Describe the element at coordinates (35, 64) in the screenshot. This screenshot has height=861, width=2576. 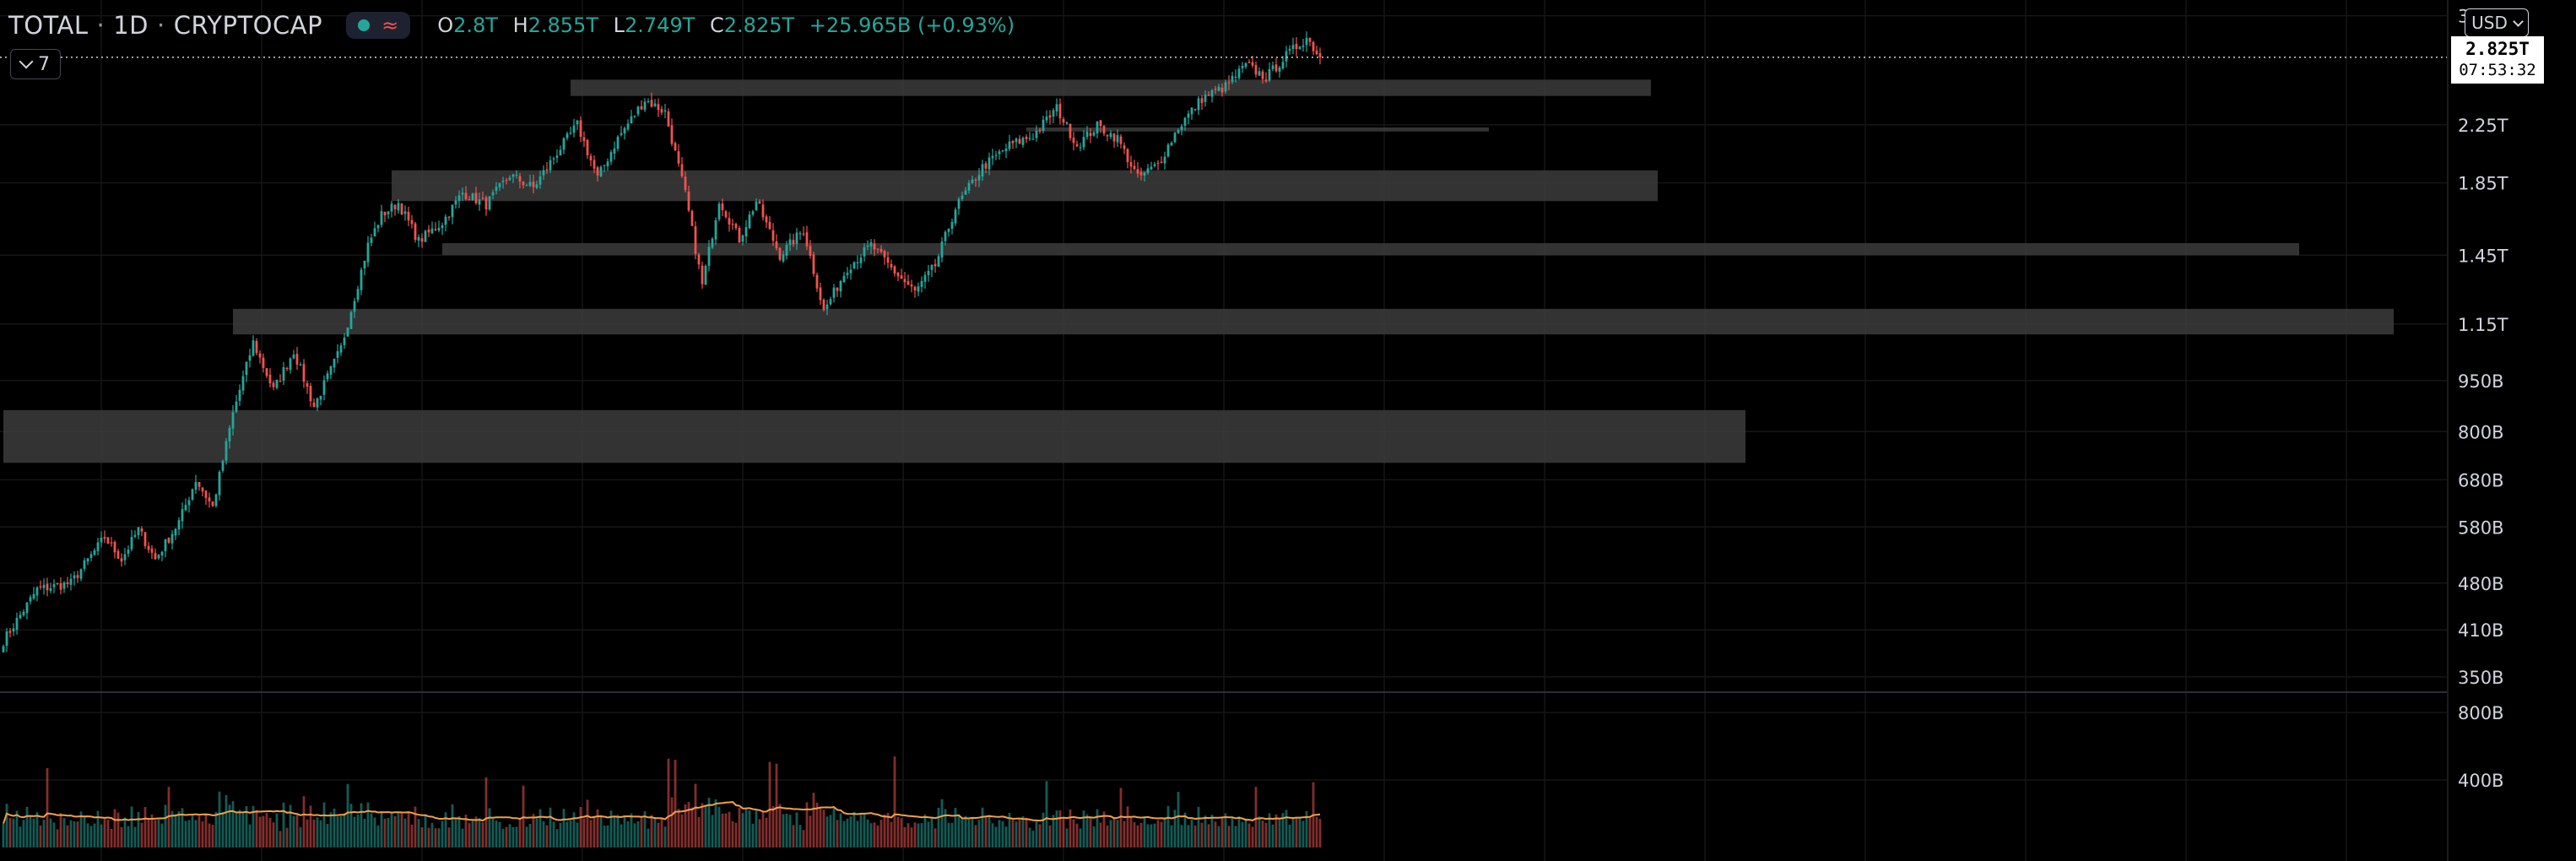
I see `collapse-indicators-button: 7` at that location.